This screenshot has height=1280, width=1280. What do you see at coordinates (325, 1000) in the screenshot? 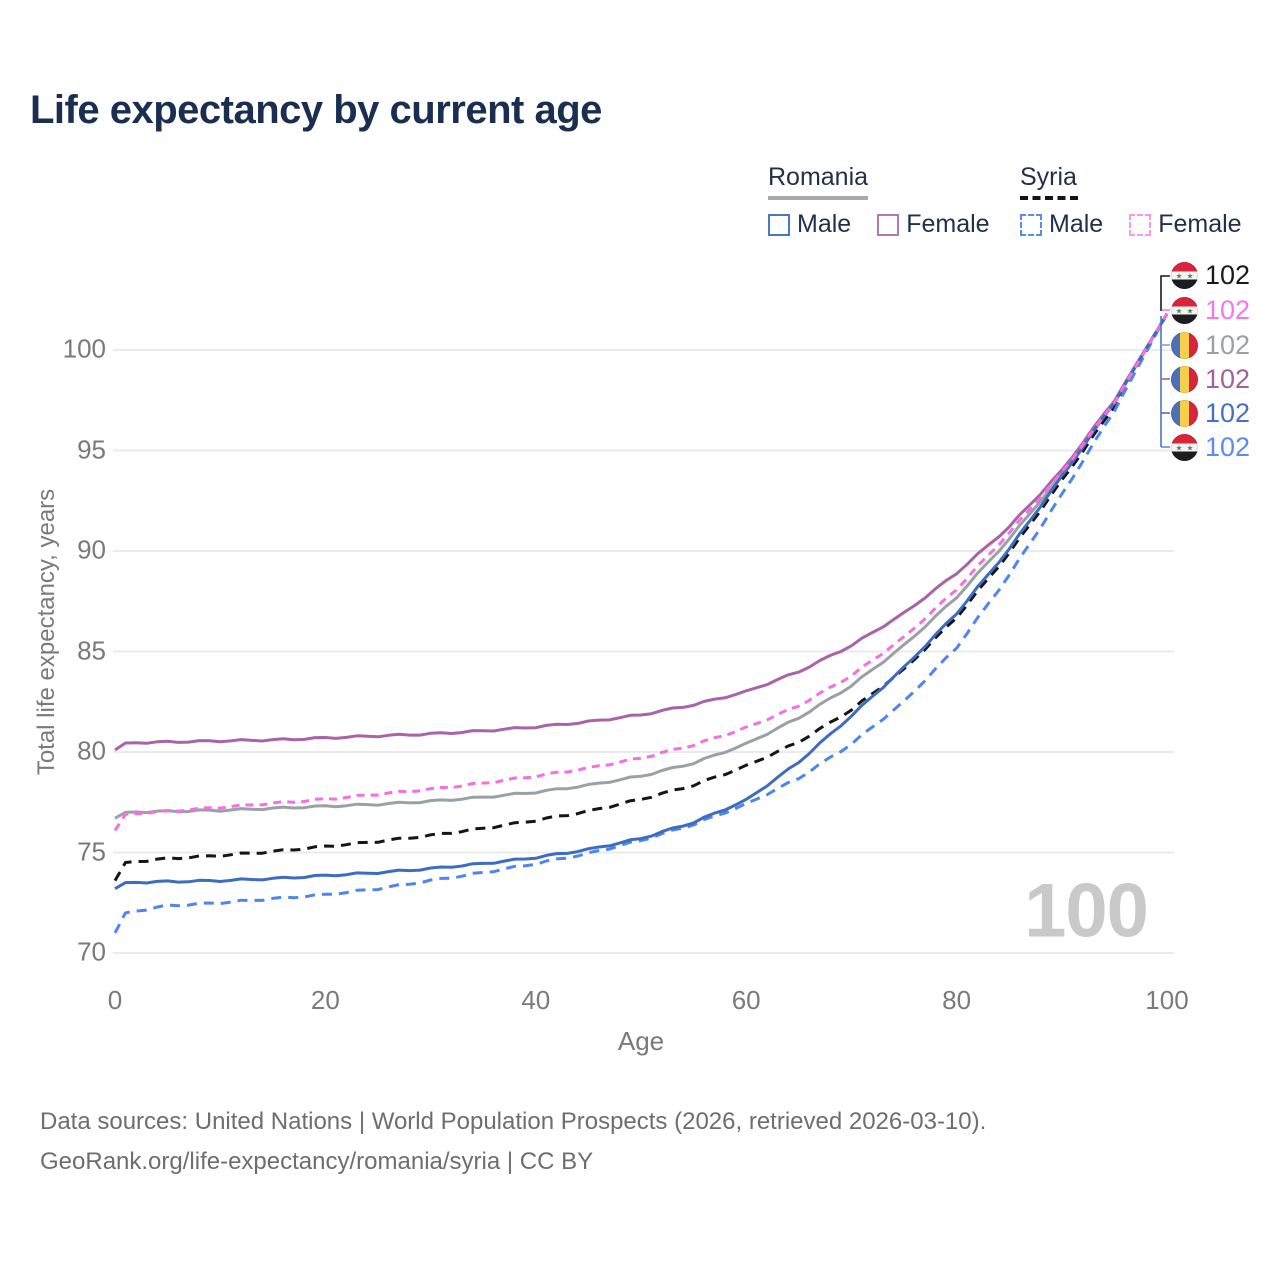
I see `x-tick-20: 20` at bounding box center [325, 1000].